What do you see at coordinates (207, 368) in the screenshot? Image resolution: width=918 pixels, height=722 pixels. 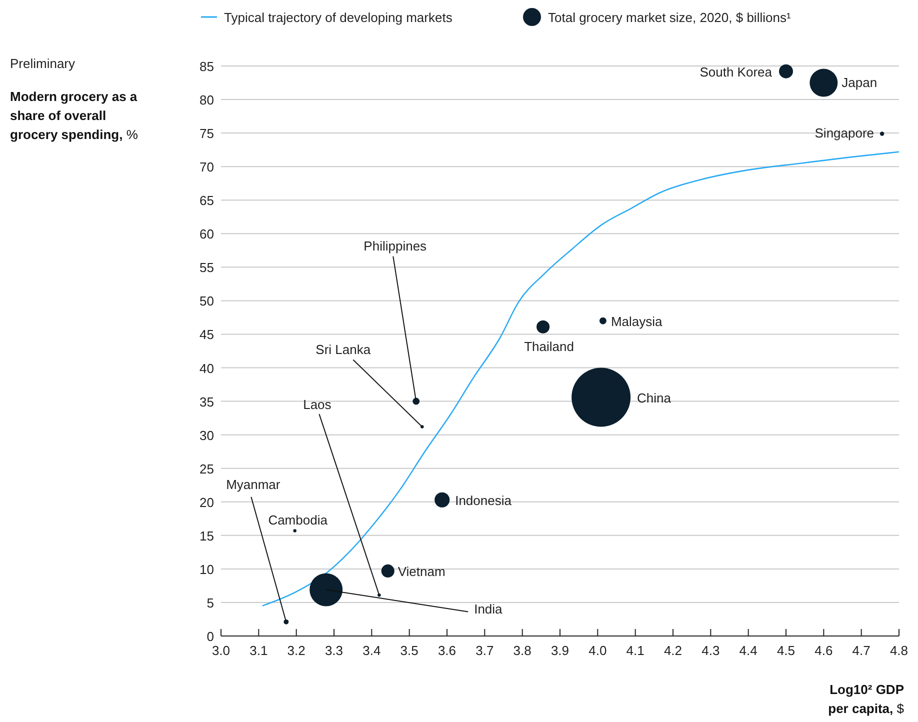 I see `y-tick-label: 40` at bounding box center [207, 368].